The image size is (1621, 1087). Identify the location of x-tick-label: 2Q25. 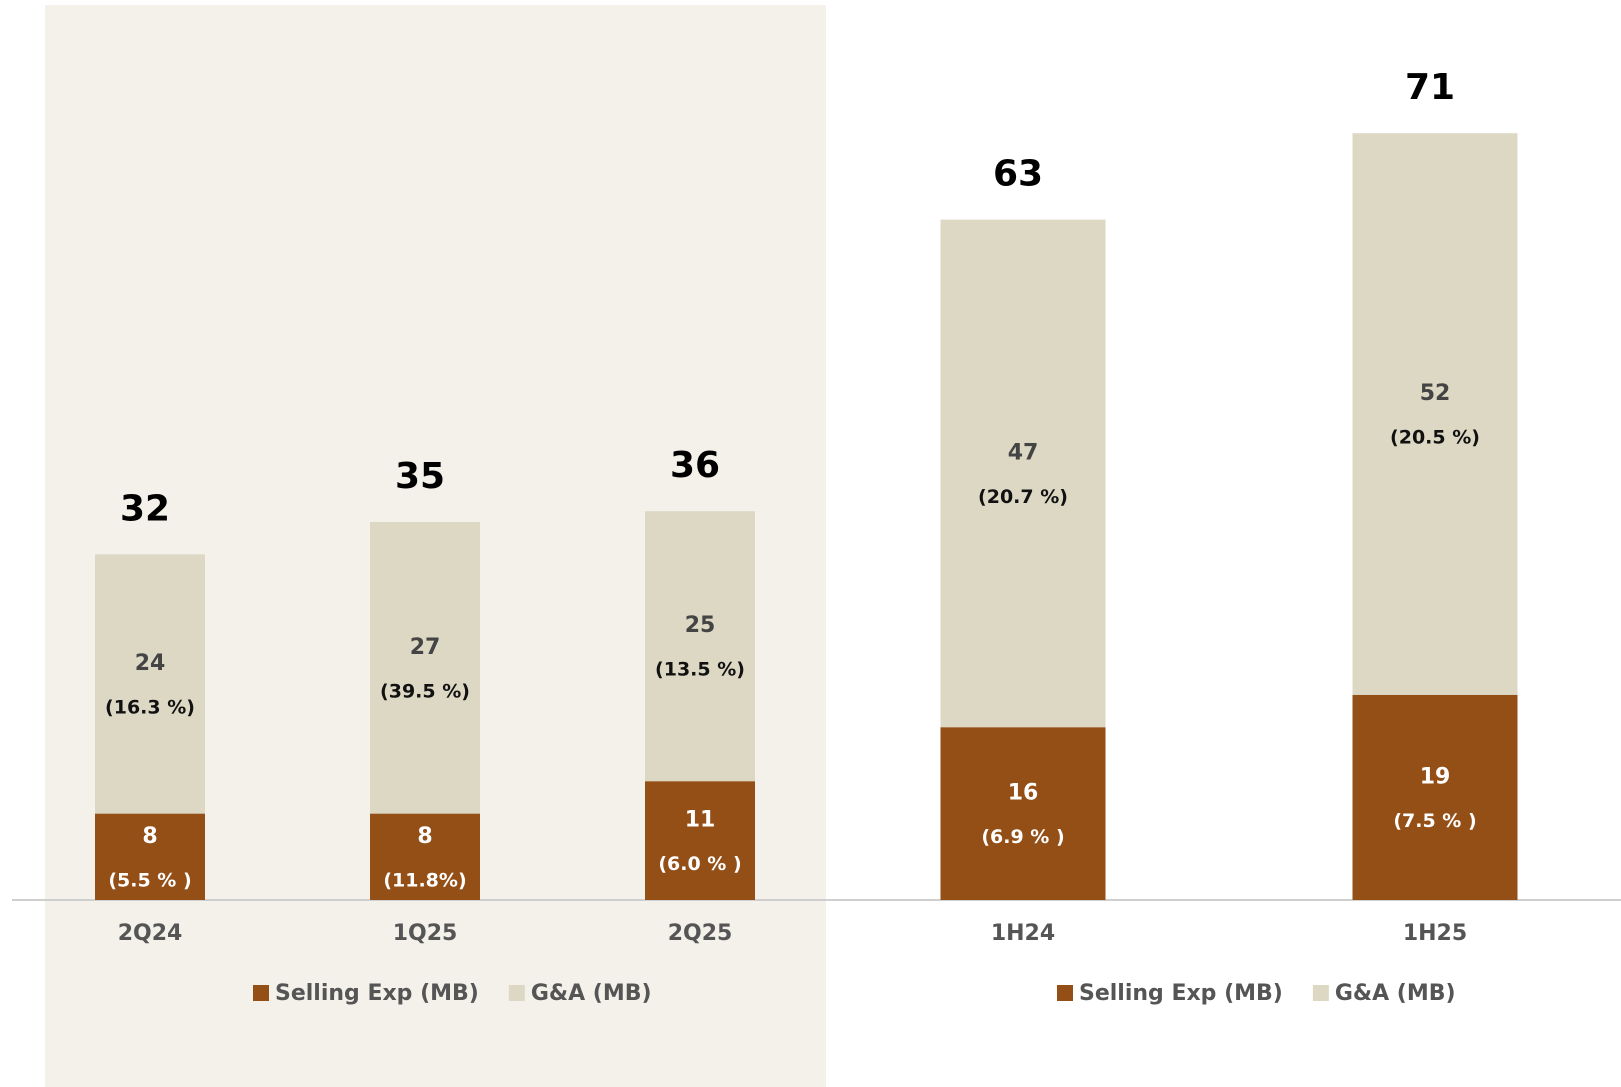
(700, 933).